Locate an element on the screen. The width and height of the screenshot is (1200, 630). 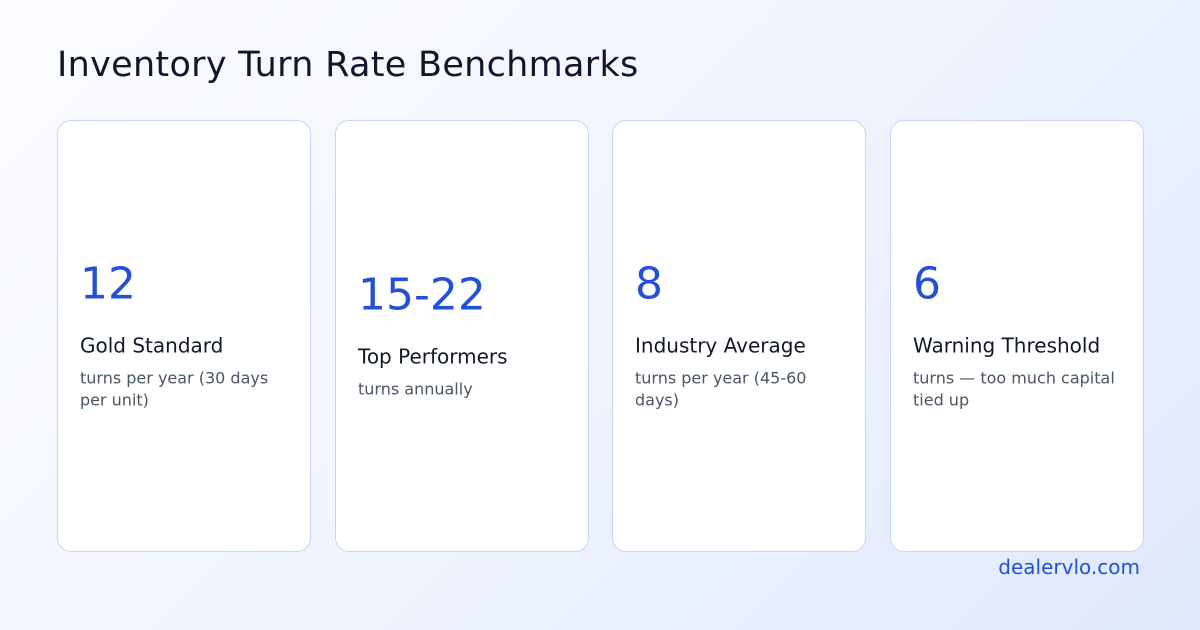
page-title: Inventory Turn Rate Benchmarks is located at coordinates (348, 65).